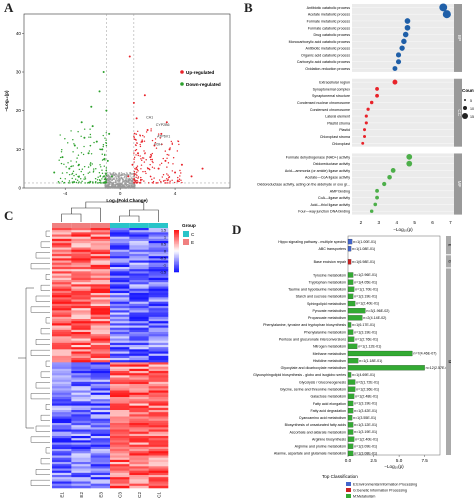  Describe the element at coordinates (6, 100) in the screenshot. I see `y-axis-label-a: −Log₁₀(p)` at that location.